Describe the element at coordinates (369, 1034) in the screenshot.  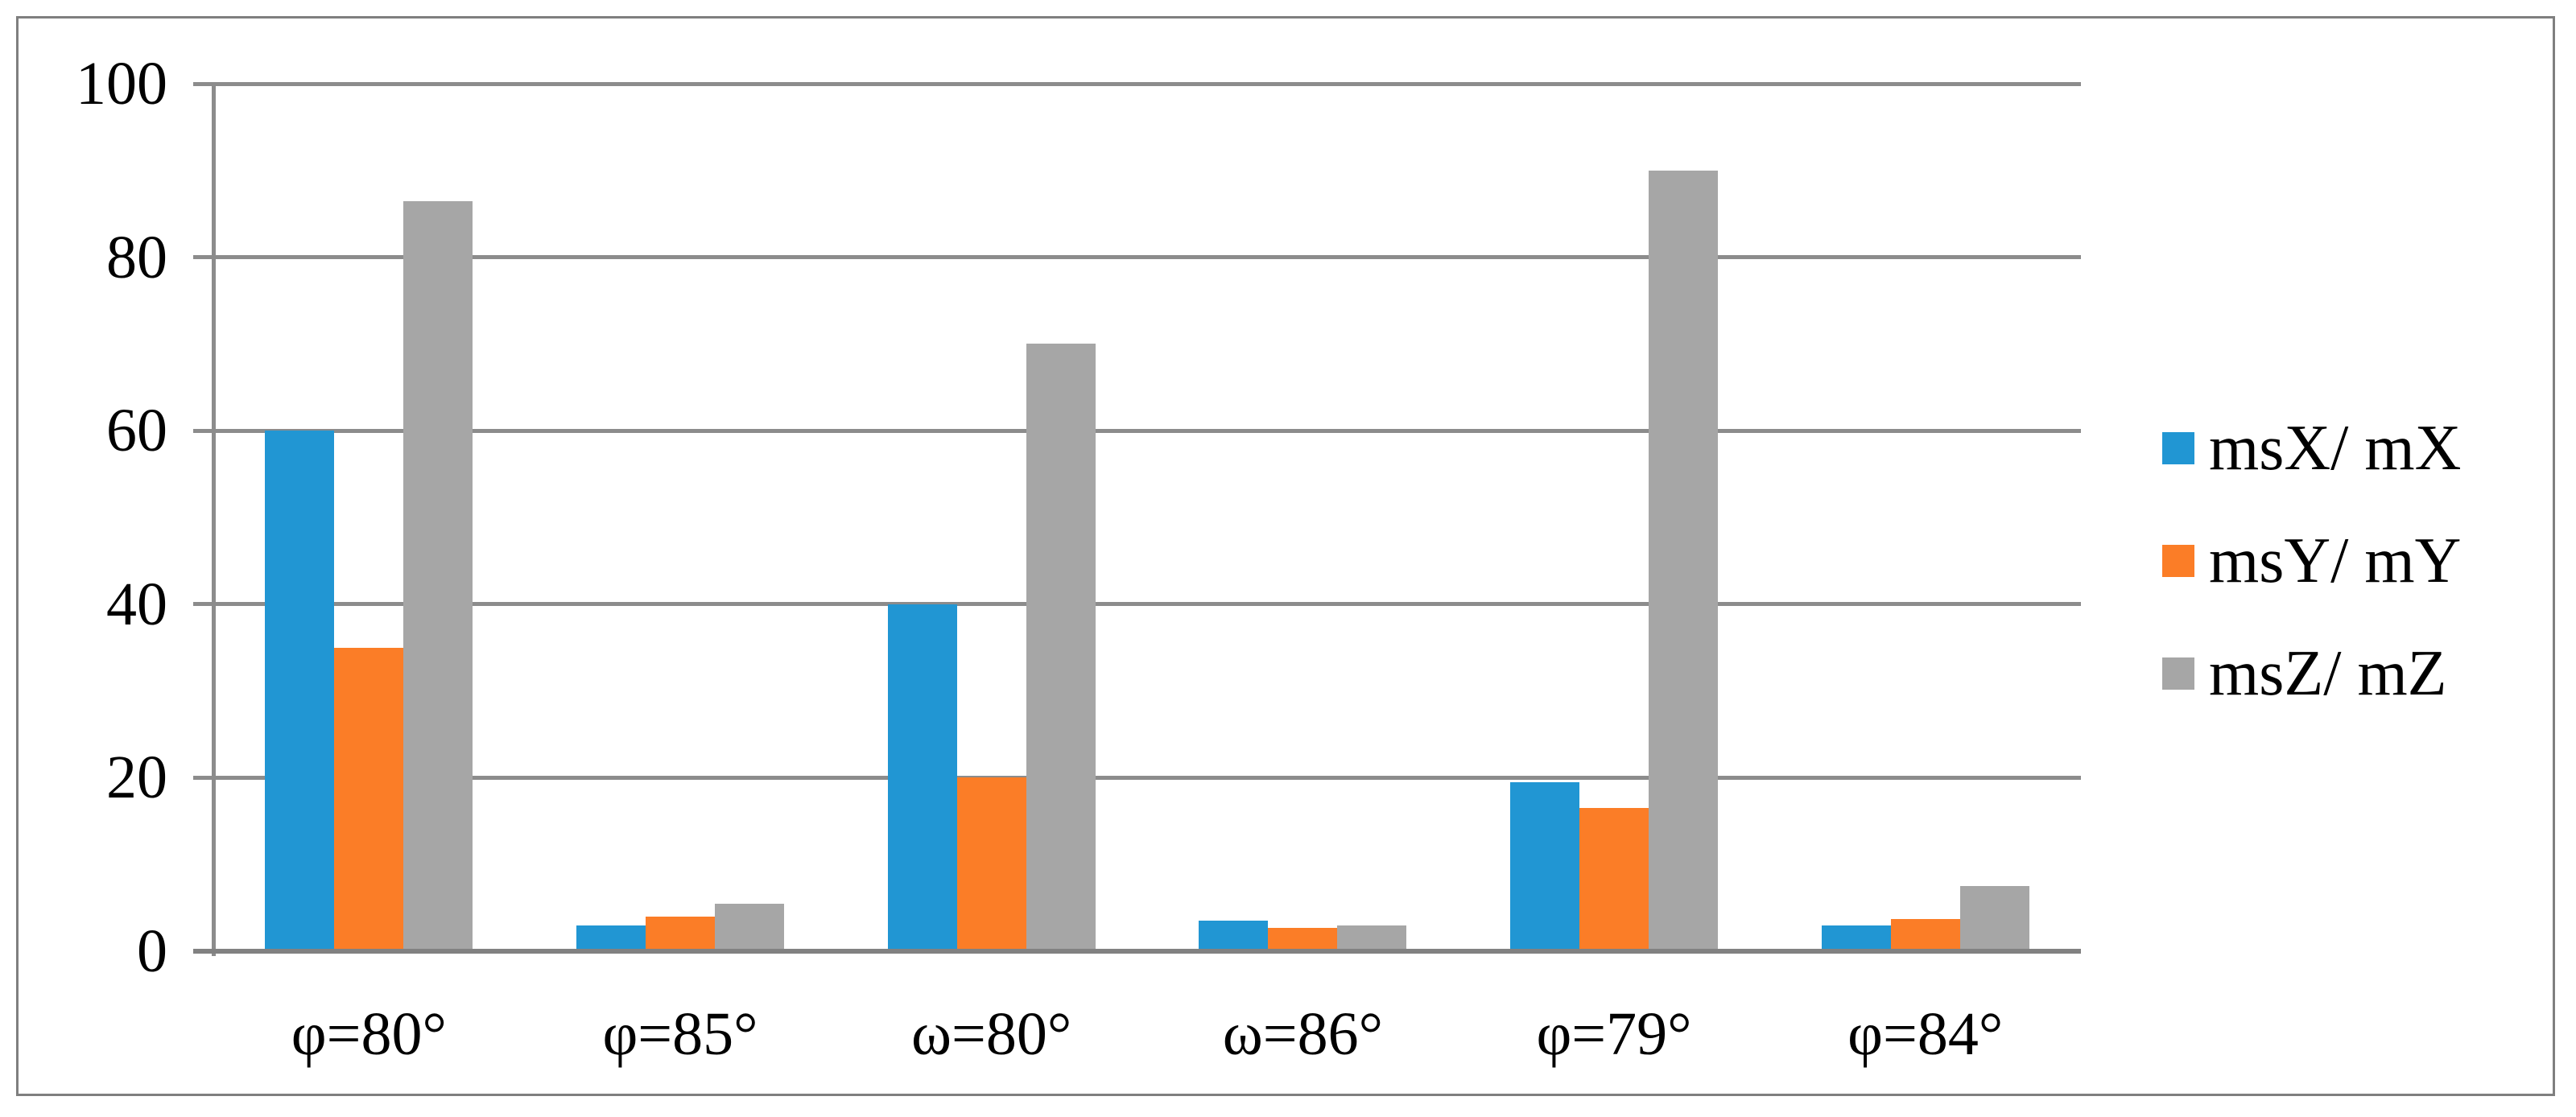
I see `x-category-label-0: φ=80°` at that location.